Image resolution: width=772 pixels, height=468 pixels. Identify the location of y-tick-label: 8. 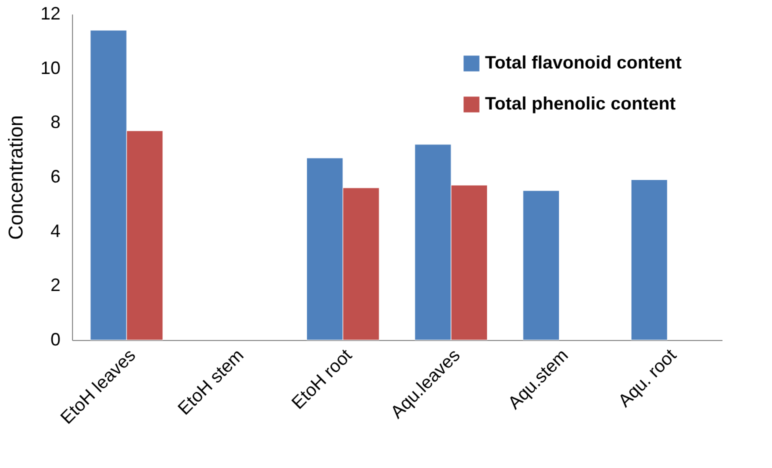
(55, 122).